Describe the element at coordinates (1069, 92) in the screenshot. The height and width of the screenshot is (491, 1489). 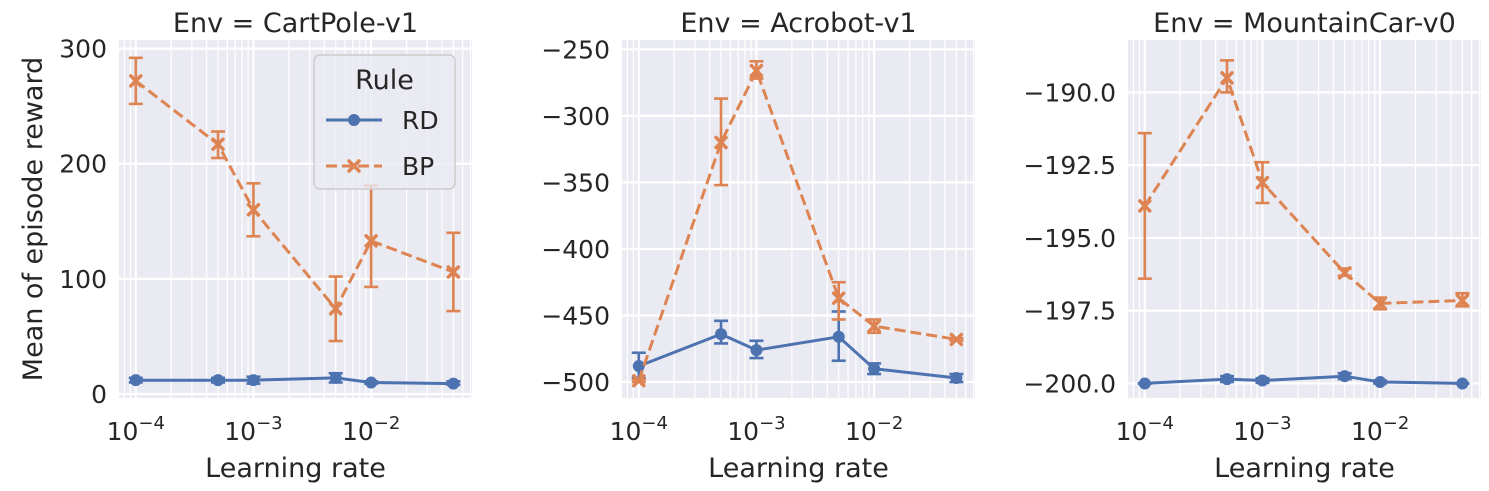
I see `y-tick-label: −190.0` at that location.